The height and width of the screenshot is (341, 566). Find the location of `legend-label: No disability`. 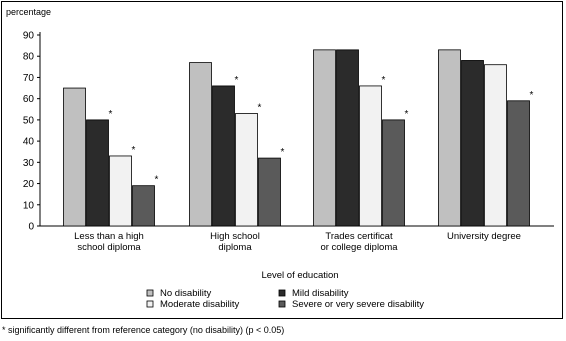

legend-label: No disability is located at coordinates (185, 293).